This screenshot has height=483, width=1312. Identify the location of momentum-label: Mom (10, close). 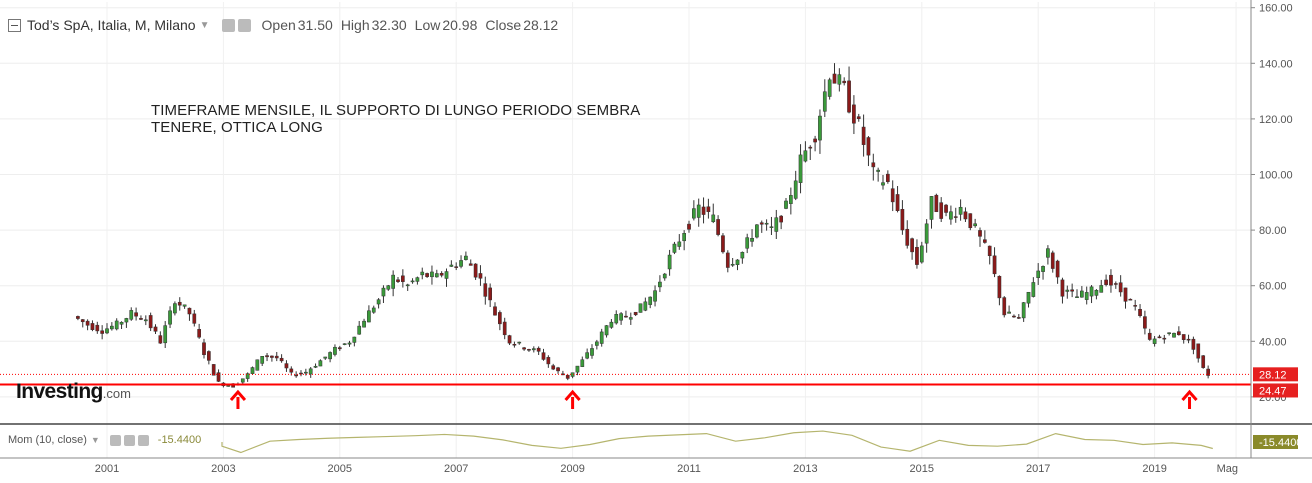
(47, 440).